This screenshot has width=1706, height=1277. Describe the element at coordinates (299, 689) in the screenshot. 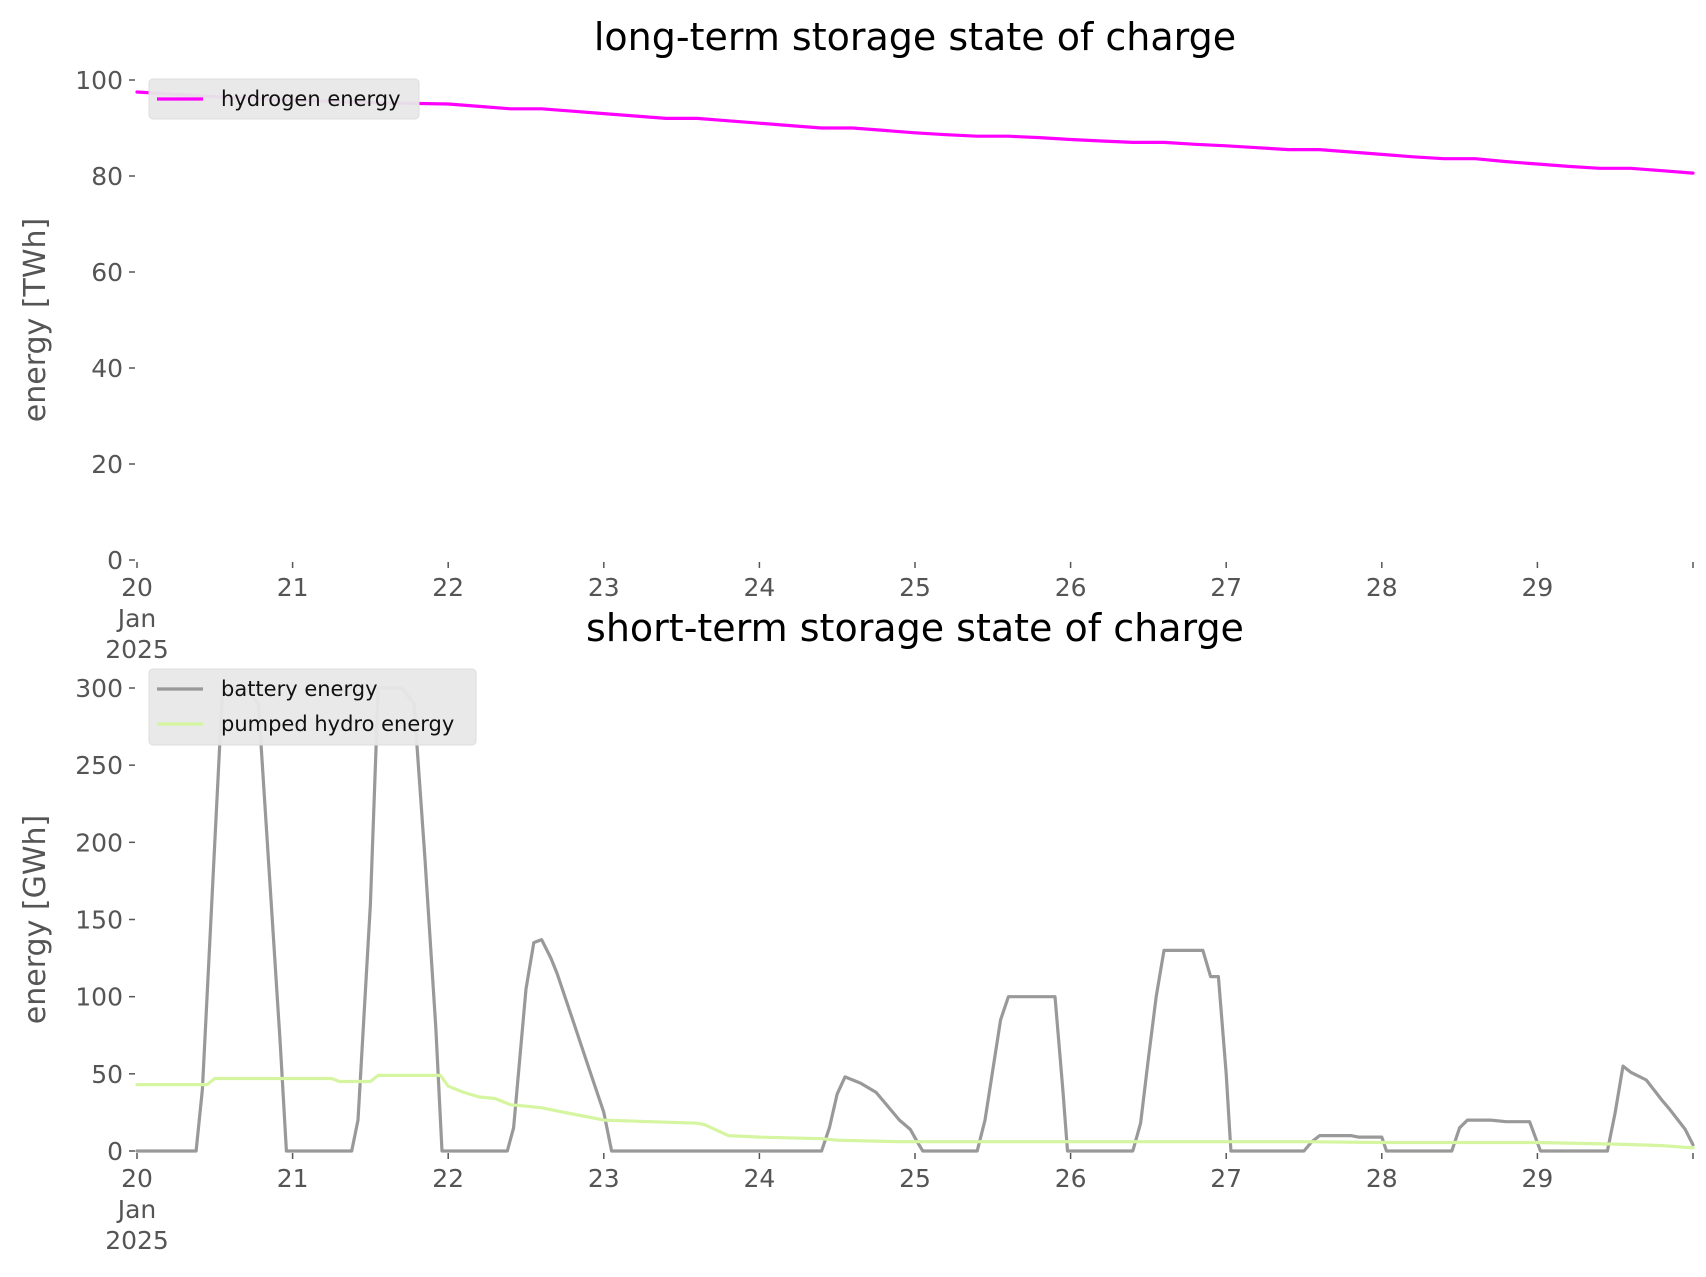

I see `legend-entry: battery energy` at that location.